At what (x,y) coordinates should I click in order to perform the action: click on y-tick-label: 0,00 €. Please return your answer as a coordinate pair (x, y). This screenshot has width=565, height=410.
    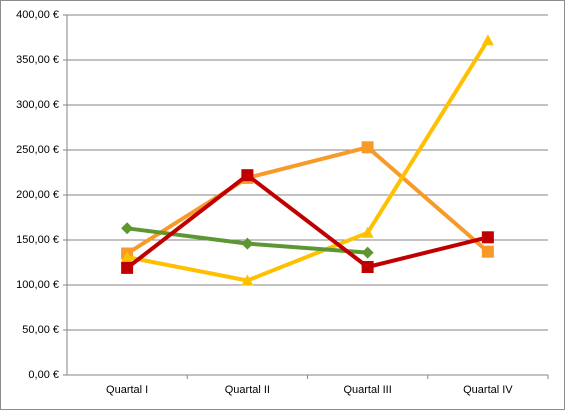
    Looking at the image, I should click on (43, 375).